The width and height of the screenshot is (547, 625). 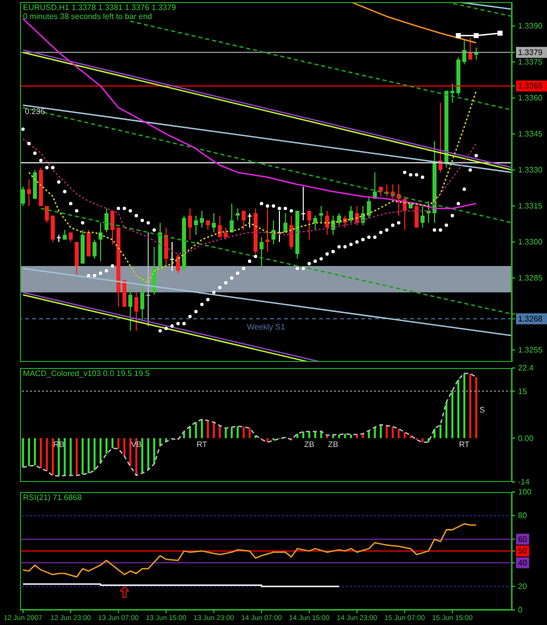 What do you see at coordinates (531, 26) in the screenshot?
I see `y-tick-label: 1.3390` at bounding box center [531, 26].